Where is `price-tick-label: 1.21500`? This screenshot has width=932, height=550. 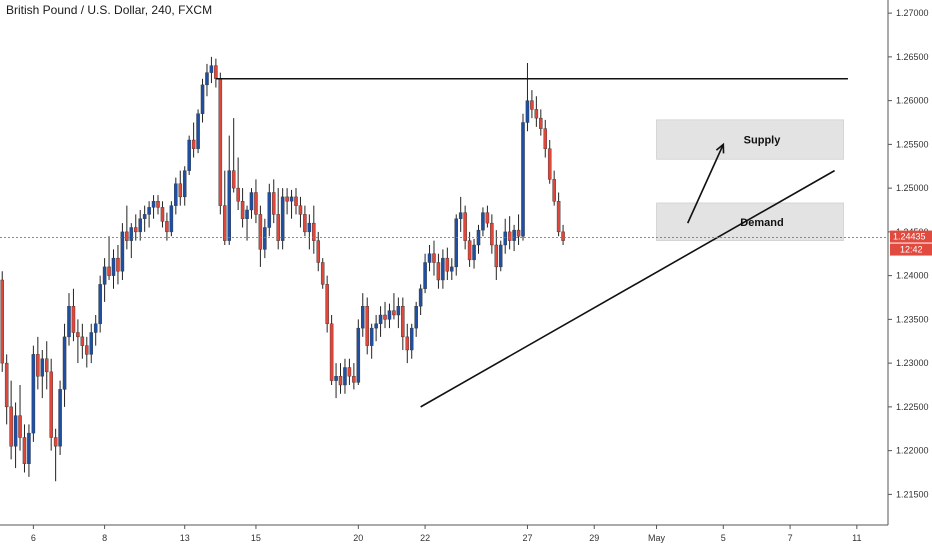 price-tick-label: 1.21500 is located at coordinates (912, 494).